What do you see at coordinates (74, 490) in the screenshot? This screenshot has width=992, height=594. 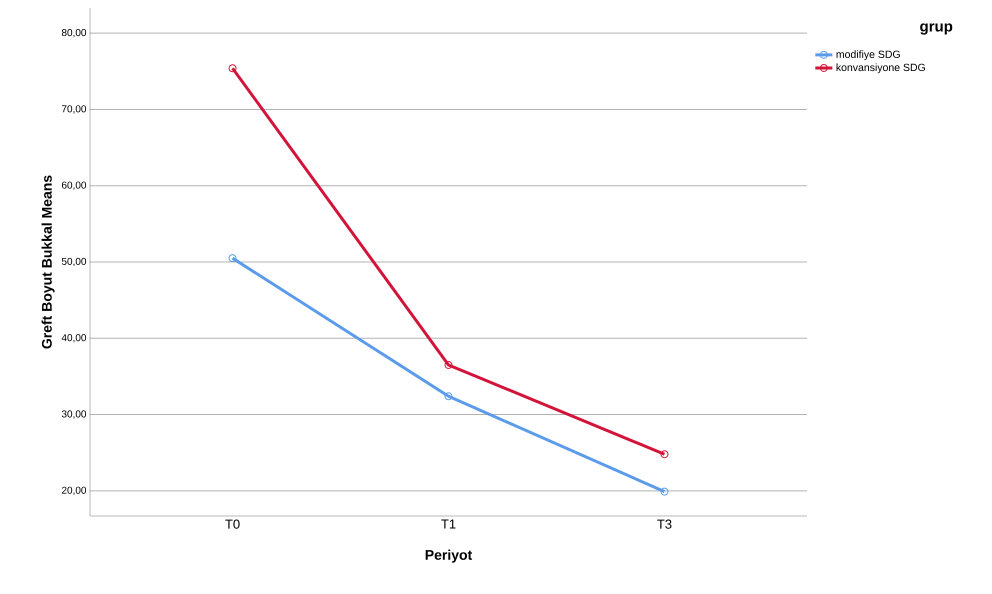 I see `y-tick-label: 20,00` at bounding box center [74, 490].